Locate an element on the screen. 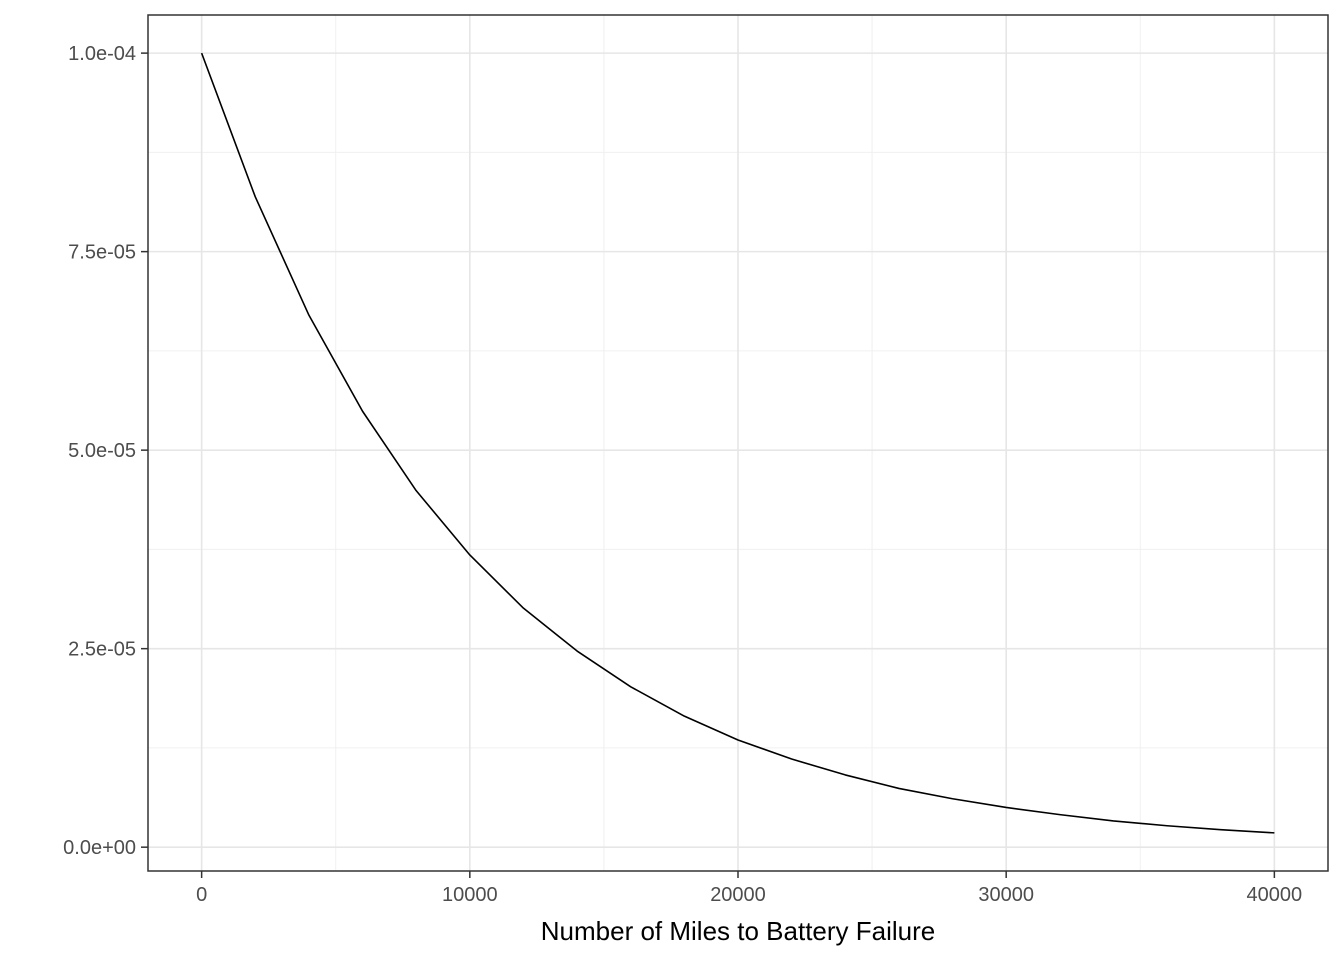  x-tick-label: 0 is located at coordinates (201, 895).